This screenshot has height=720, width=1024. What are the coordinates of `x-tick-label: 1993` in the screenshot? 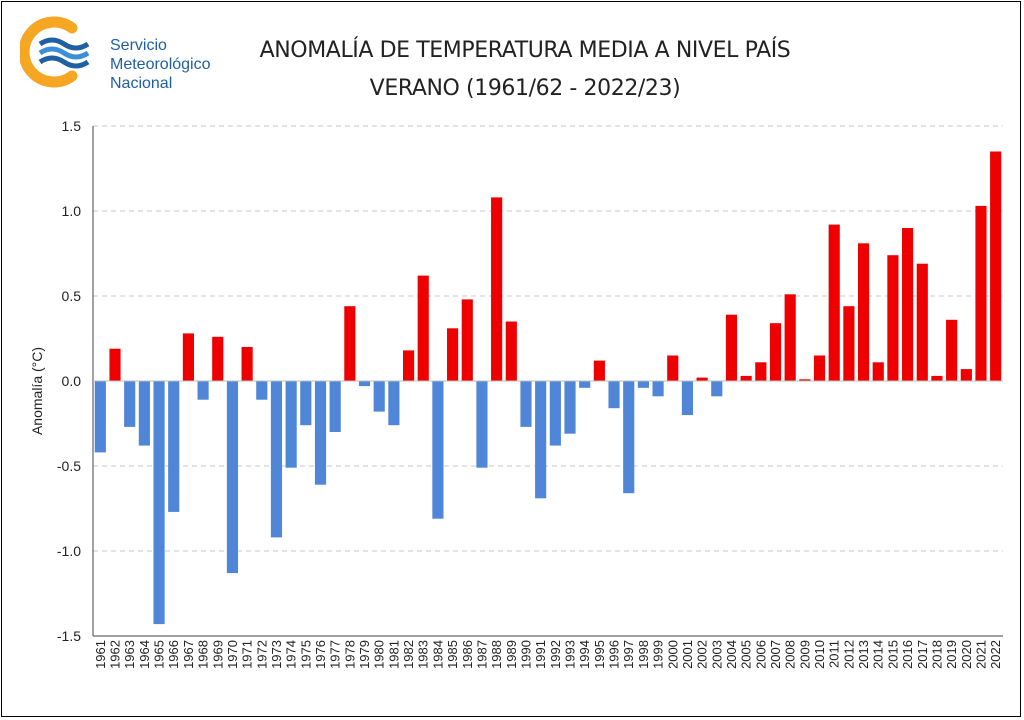 It's located at (570, 654).